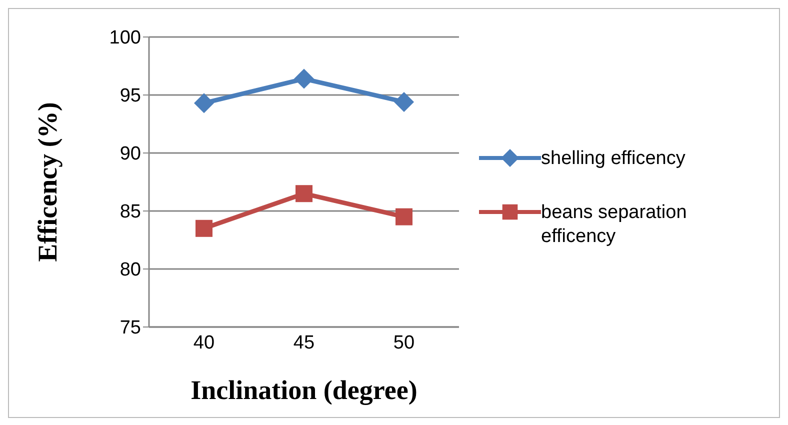  What do you see at coordinates (130, 328) in the screenshot?
I see `y-tick-label: 75` at bounding box center [130, 328].